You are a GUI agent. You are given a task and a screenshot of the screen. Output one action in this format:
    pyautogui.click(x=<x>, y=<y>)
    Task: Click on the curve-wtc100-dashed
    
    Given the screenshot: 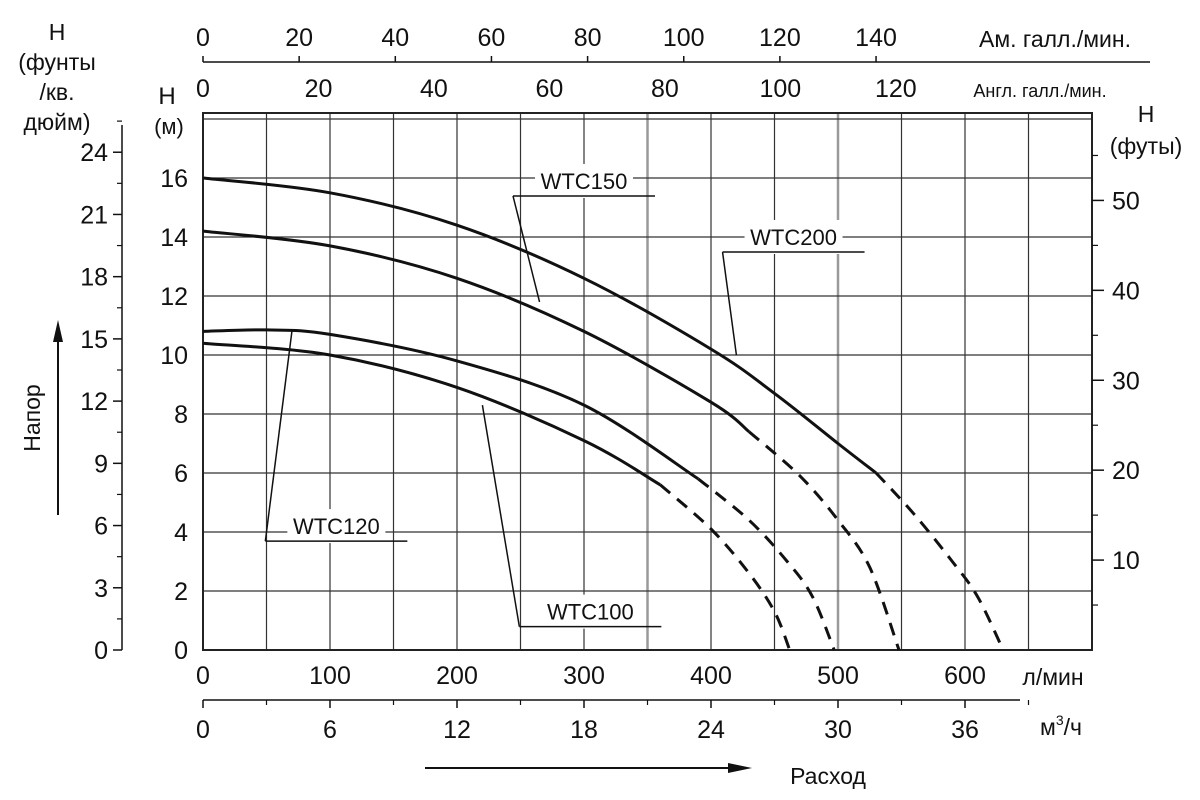 What is the action you would take?
    pyautogui.click(x=725, y=567)
    